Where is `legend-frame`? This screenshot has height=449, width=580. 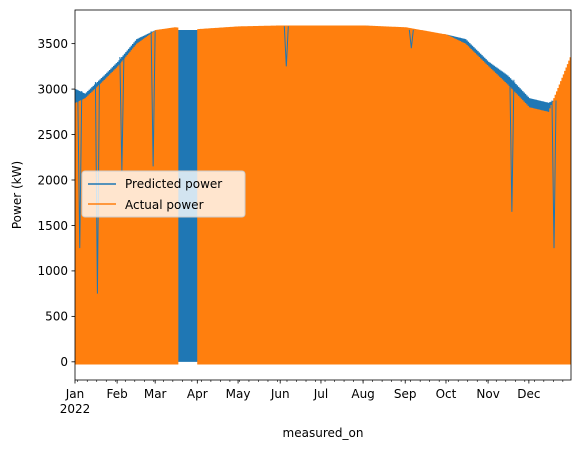 legend-frame is located at coordinates (163, 194).